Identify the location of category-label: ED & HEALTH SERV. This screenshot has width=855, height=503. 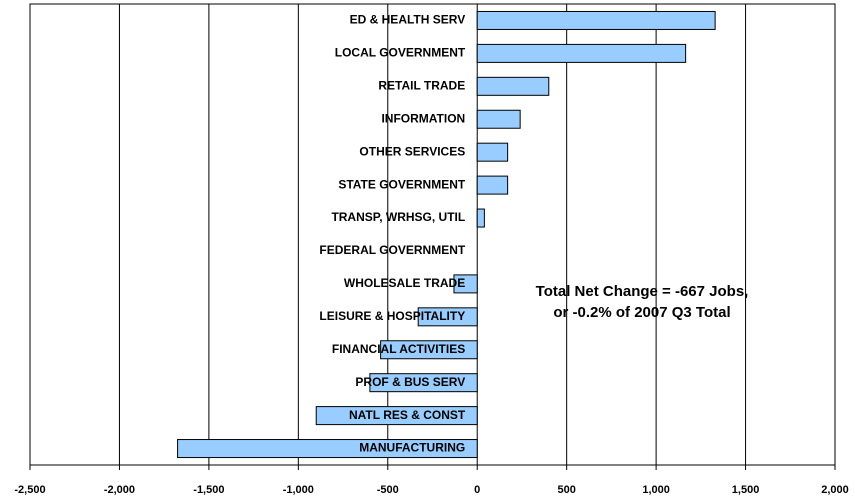
(408, 20).